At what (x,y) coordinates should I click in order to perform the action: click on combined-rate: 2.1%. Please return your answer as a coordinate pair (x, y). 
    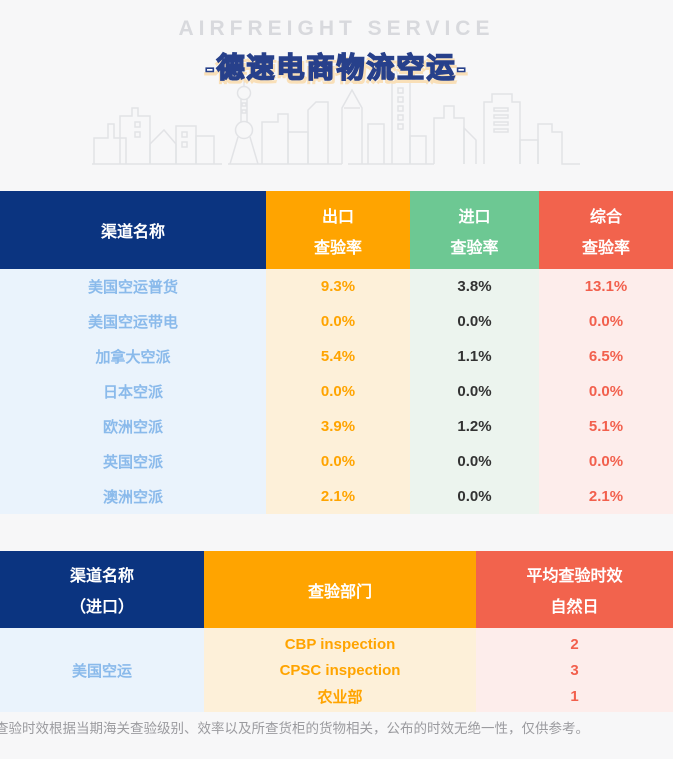
    Looking at the image, I should click on (606, 496).